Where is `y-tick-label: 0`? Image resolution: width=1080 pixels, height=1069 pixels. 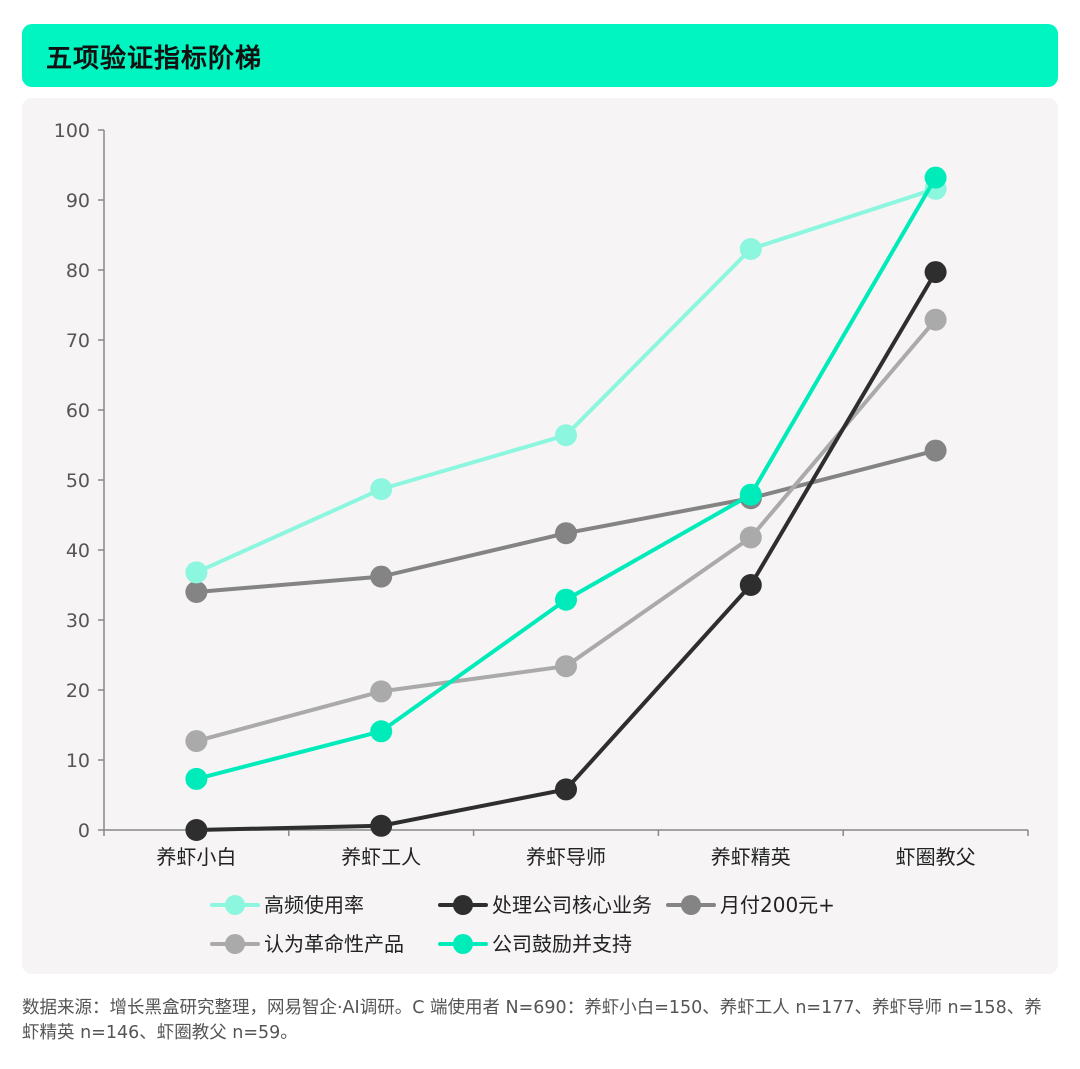 y-tick-label: 0 is located at coordinates (84, 831).